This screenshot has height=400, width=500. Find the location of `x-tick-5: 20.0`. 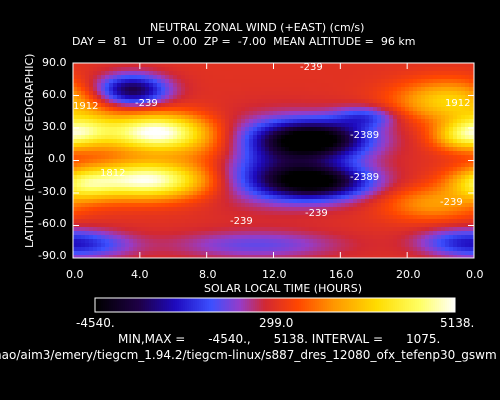

x-tick-5: 20.0 is located at coordinates (408, 274).